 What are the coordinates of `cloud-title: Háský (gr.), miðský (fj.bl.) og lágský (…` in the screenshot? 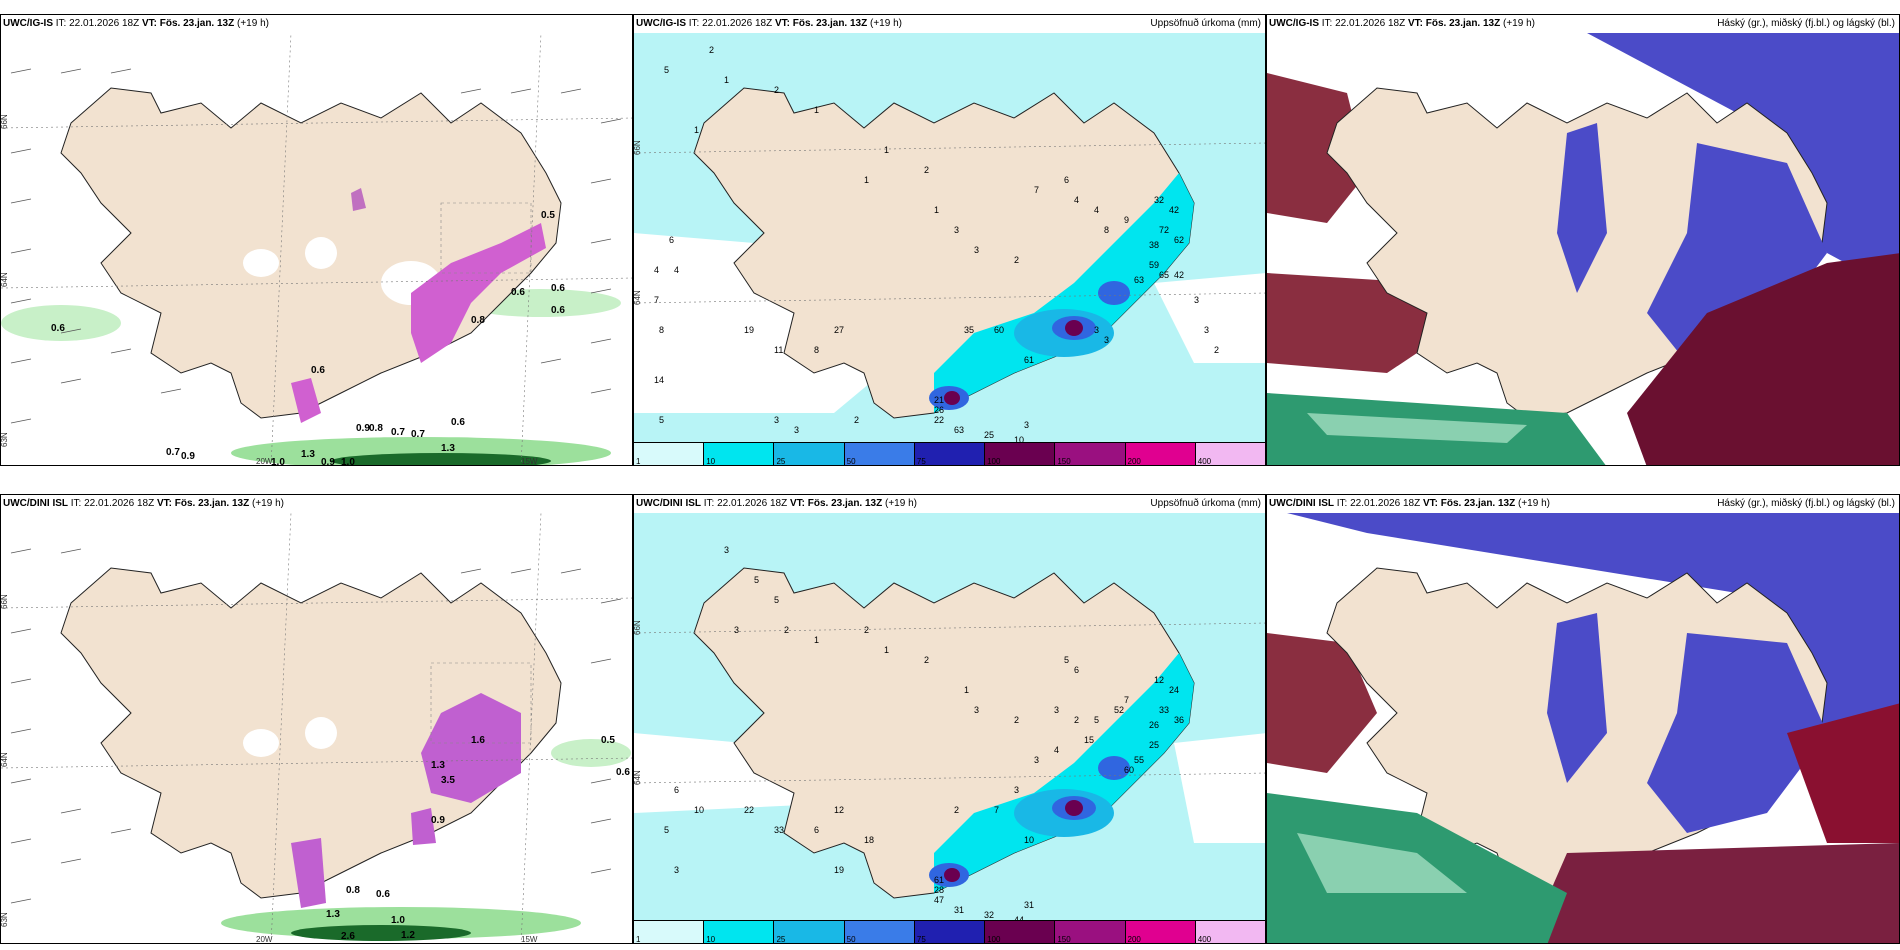 It's located at (1806, 23).